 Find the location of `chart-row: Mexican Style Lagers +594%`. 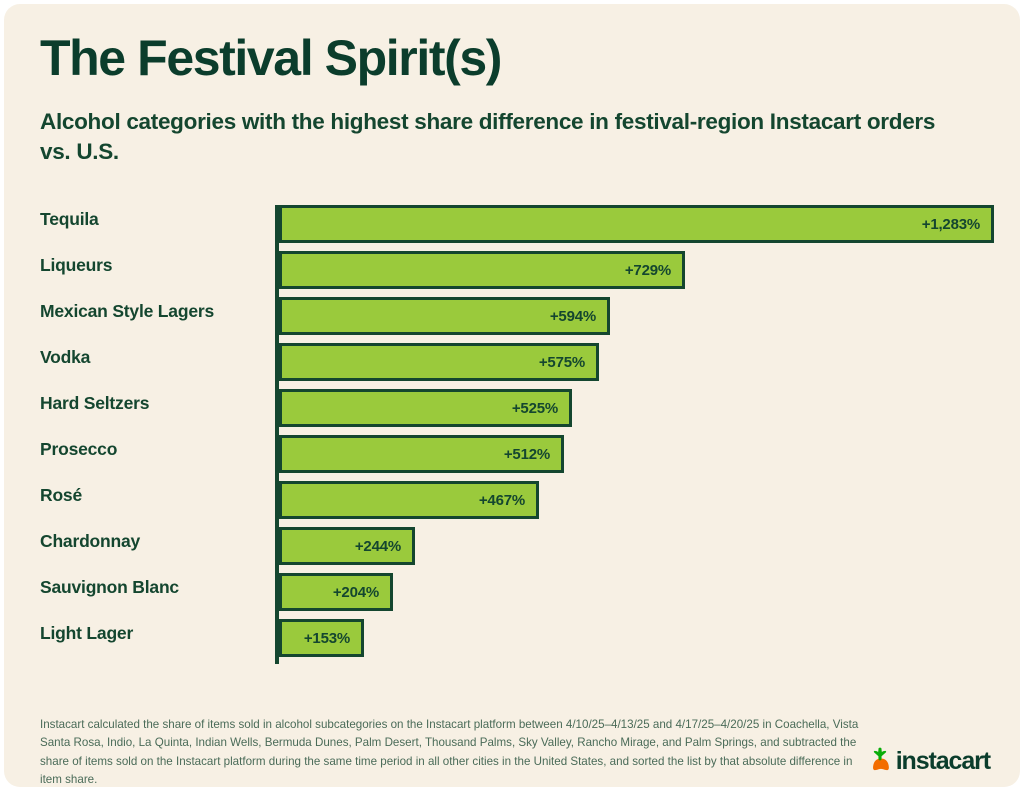

chart-row: Mexican Style Lagers +594% is located at coordinates (512, 315).